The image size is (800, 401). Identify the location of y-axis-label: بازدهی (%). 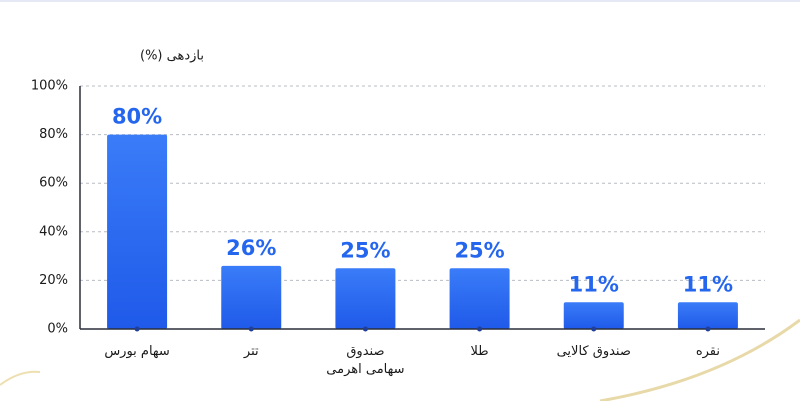
(172, 56).